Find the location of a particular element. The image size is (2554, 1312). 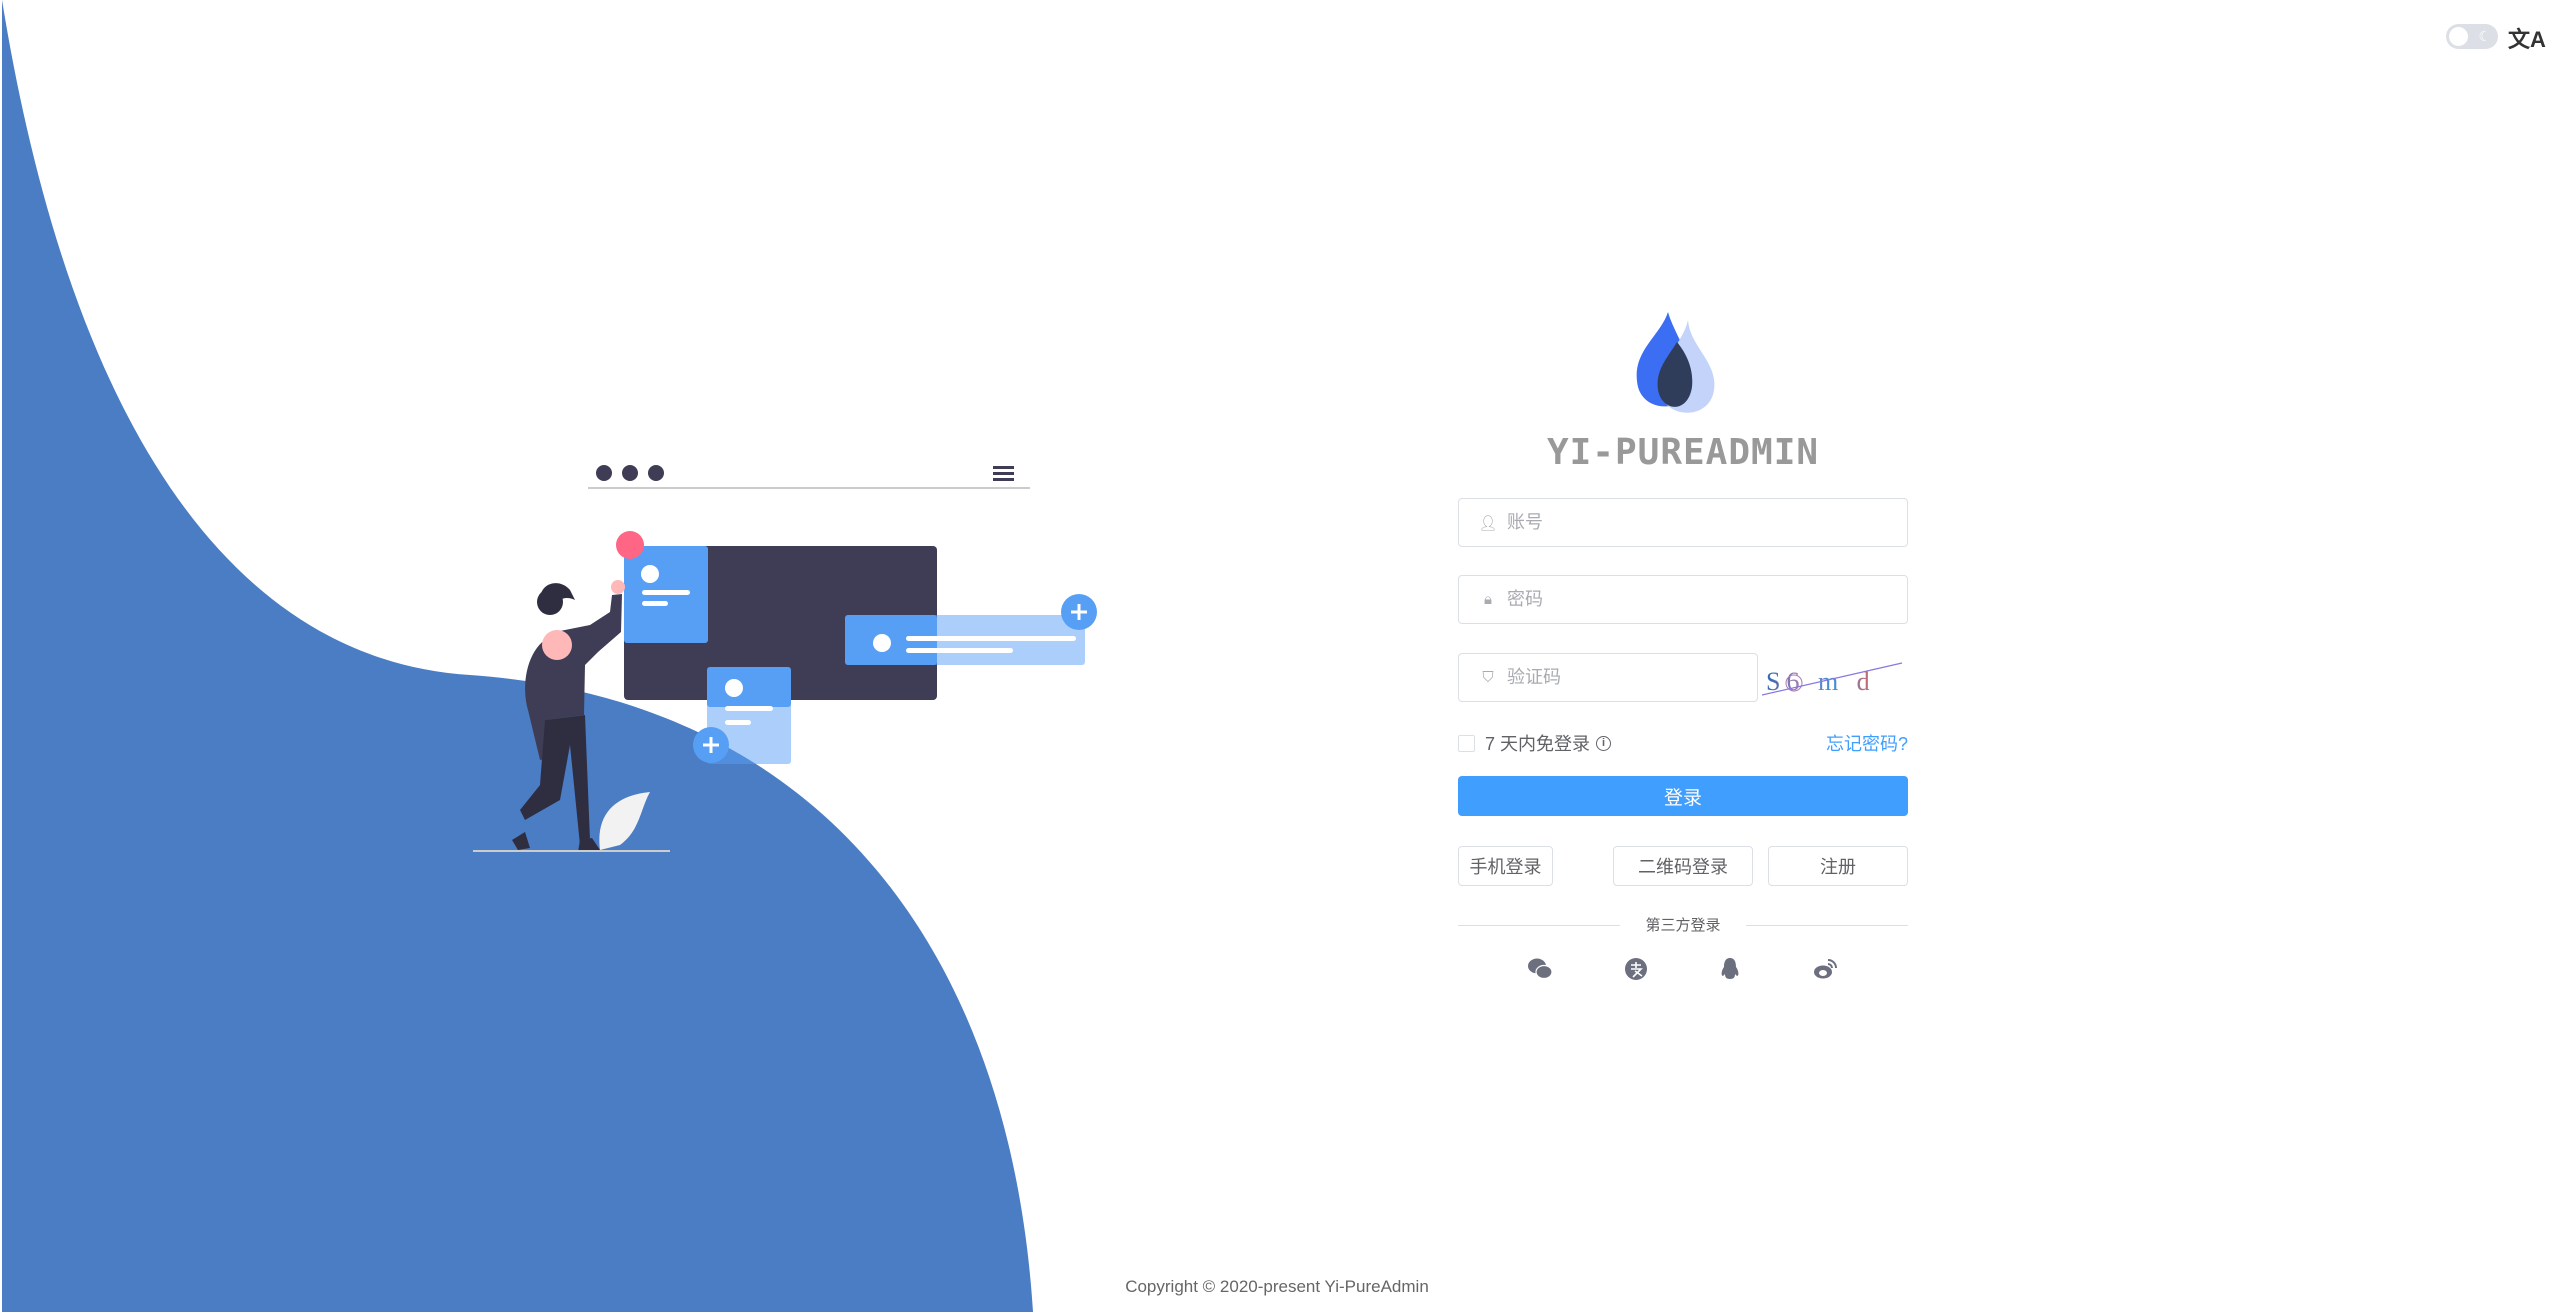

captcha-text: S6 m d is located at coordinates (1821, 681).